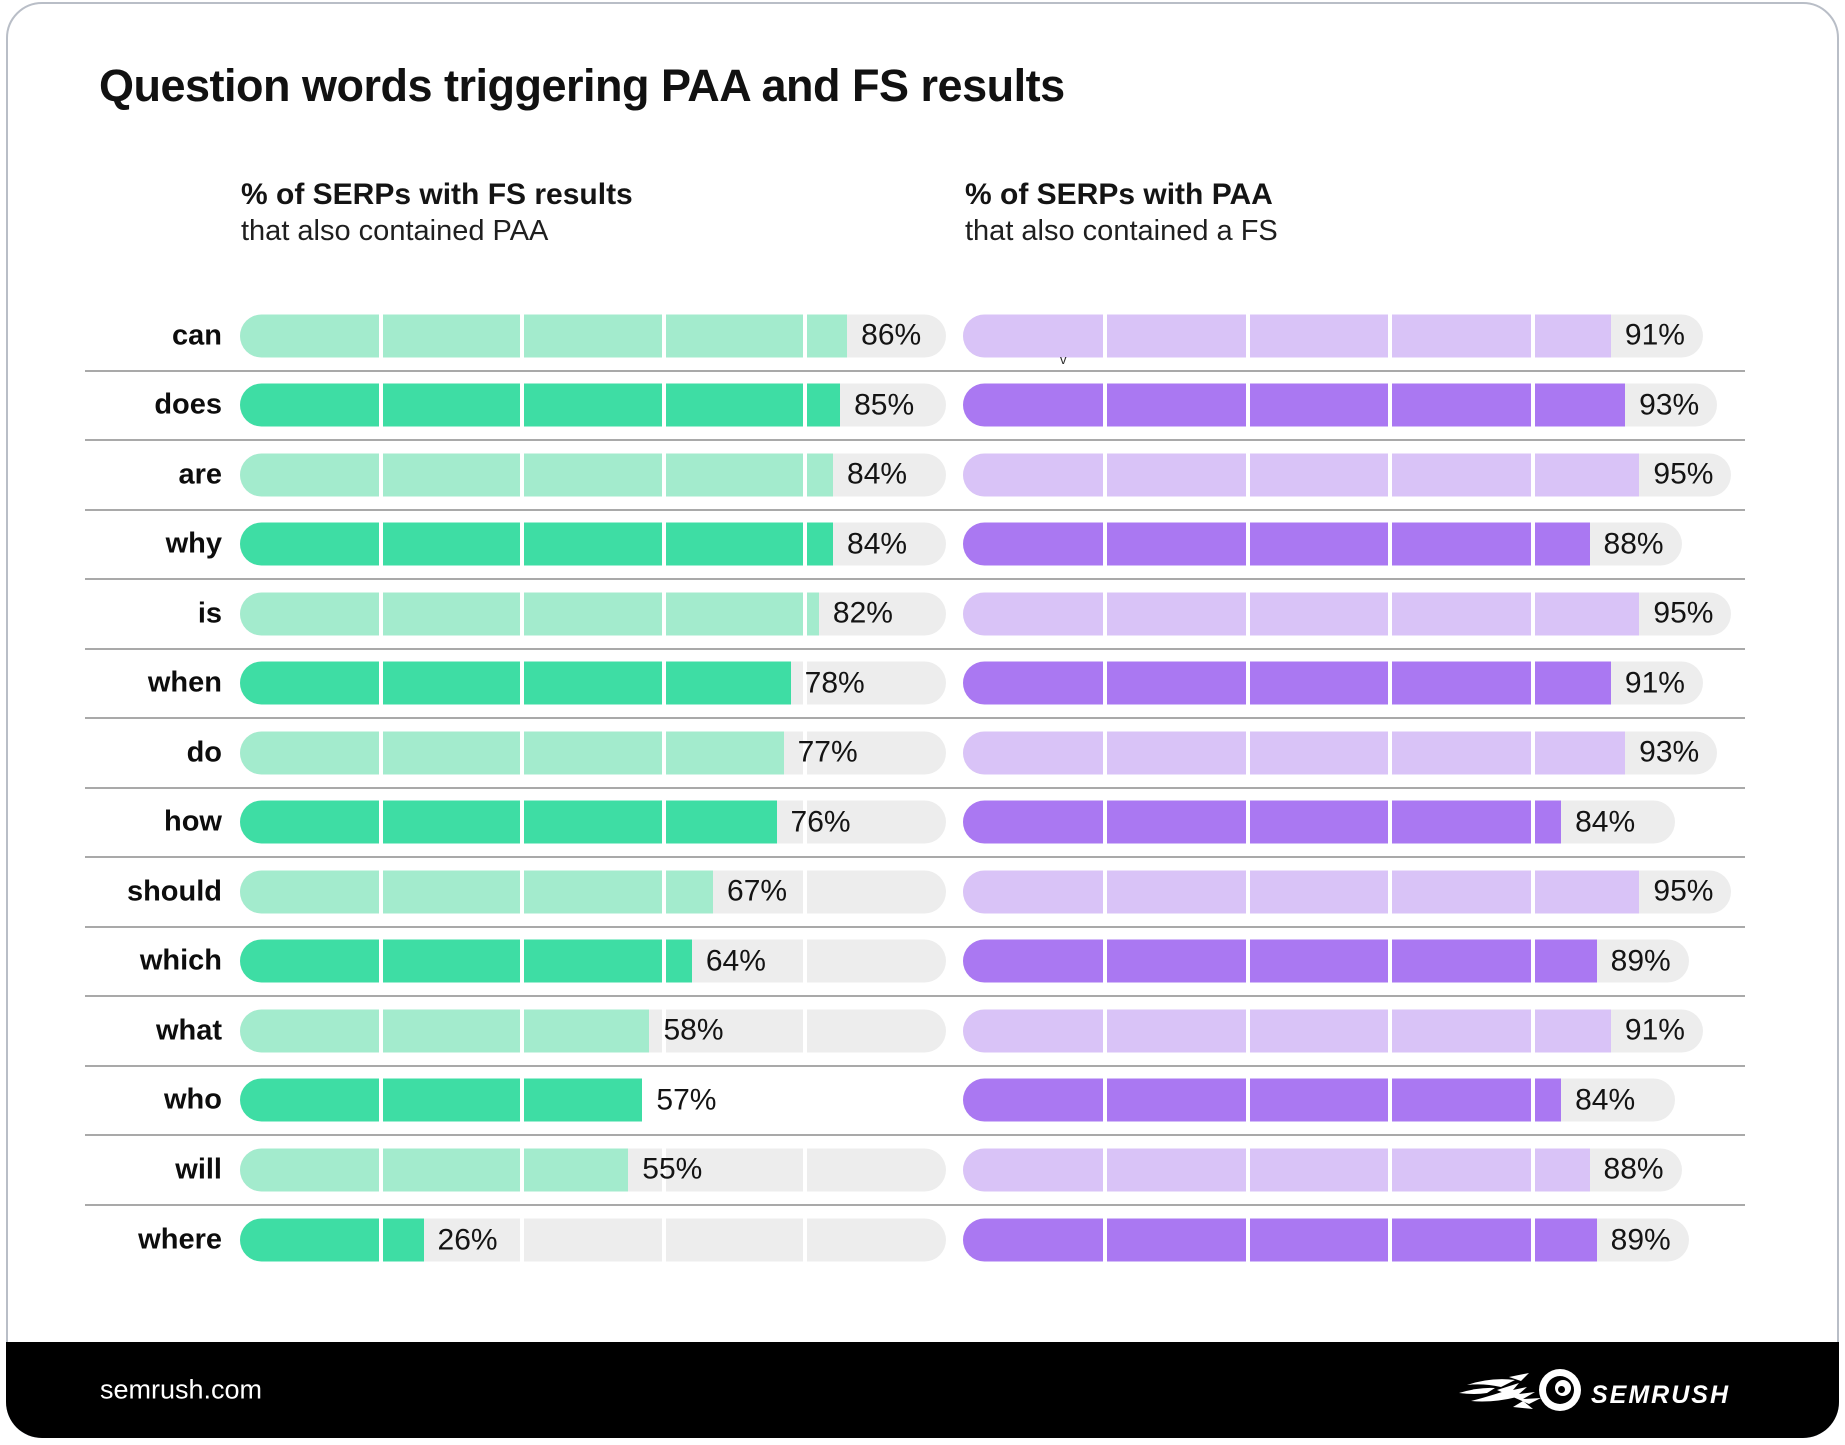 The image size is (1845, 1445). I want to click on chart-row-are: are 84% 95%, so click(915, 476).